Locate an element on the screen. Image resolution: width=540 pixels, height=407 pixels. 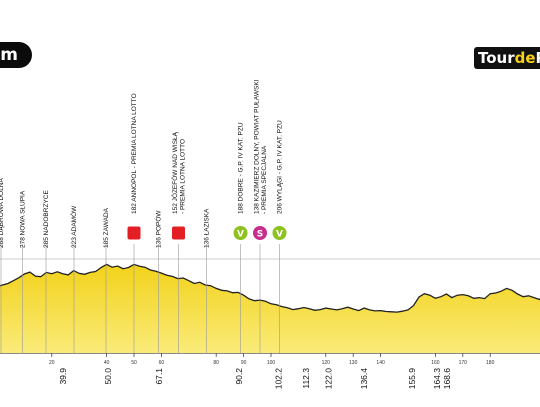
x-tick-label-11: 170 is located at coordinates (463, 363).